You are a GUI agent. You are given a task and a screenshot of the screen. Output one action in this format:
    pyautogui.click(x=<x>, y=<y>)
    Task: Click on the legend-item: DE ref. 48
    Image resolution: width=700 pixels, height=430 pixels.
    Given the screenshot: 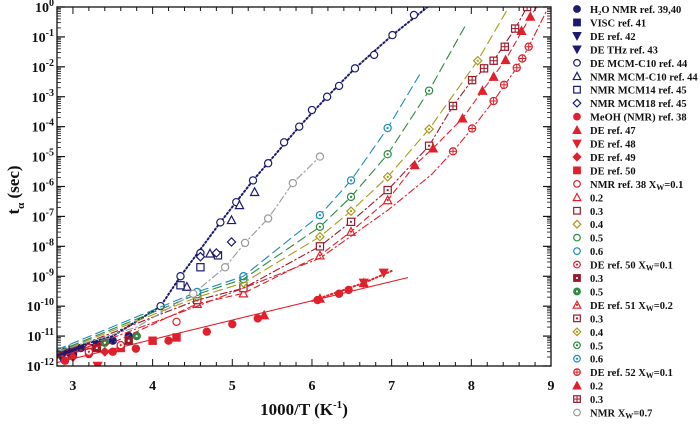 What is the action you would take?
    pyautogui.click(x=604, y=145)
    